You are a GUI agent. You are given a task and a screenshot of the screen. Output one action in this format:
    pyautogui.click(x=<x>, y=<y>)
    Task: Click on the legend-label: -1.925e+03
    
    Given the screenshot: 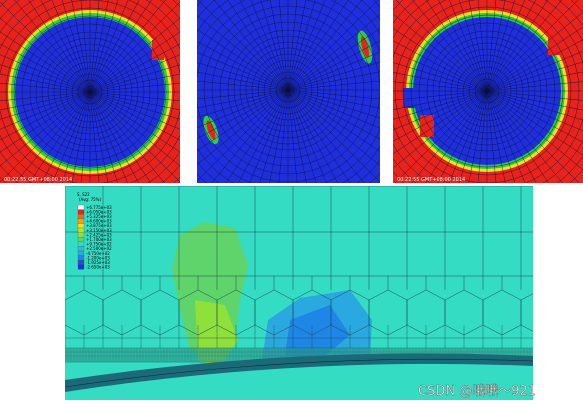 What is the action you would take?
    pyautogui.click(x=98, y=262)
    